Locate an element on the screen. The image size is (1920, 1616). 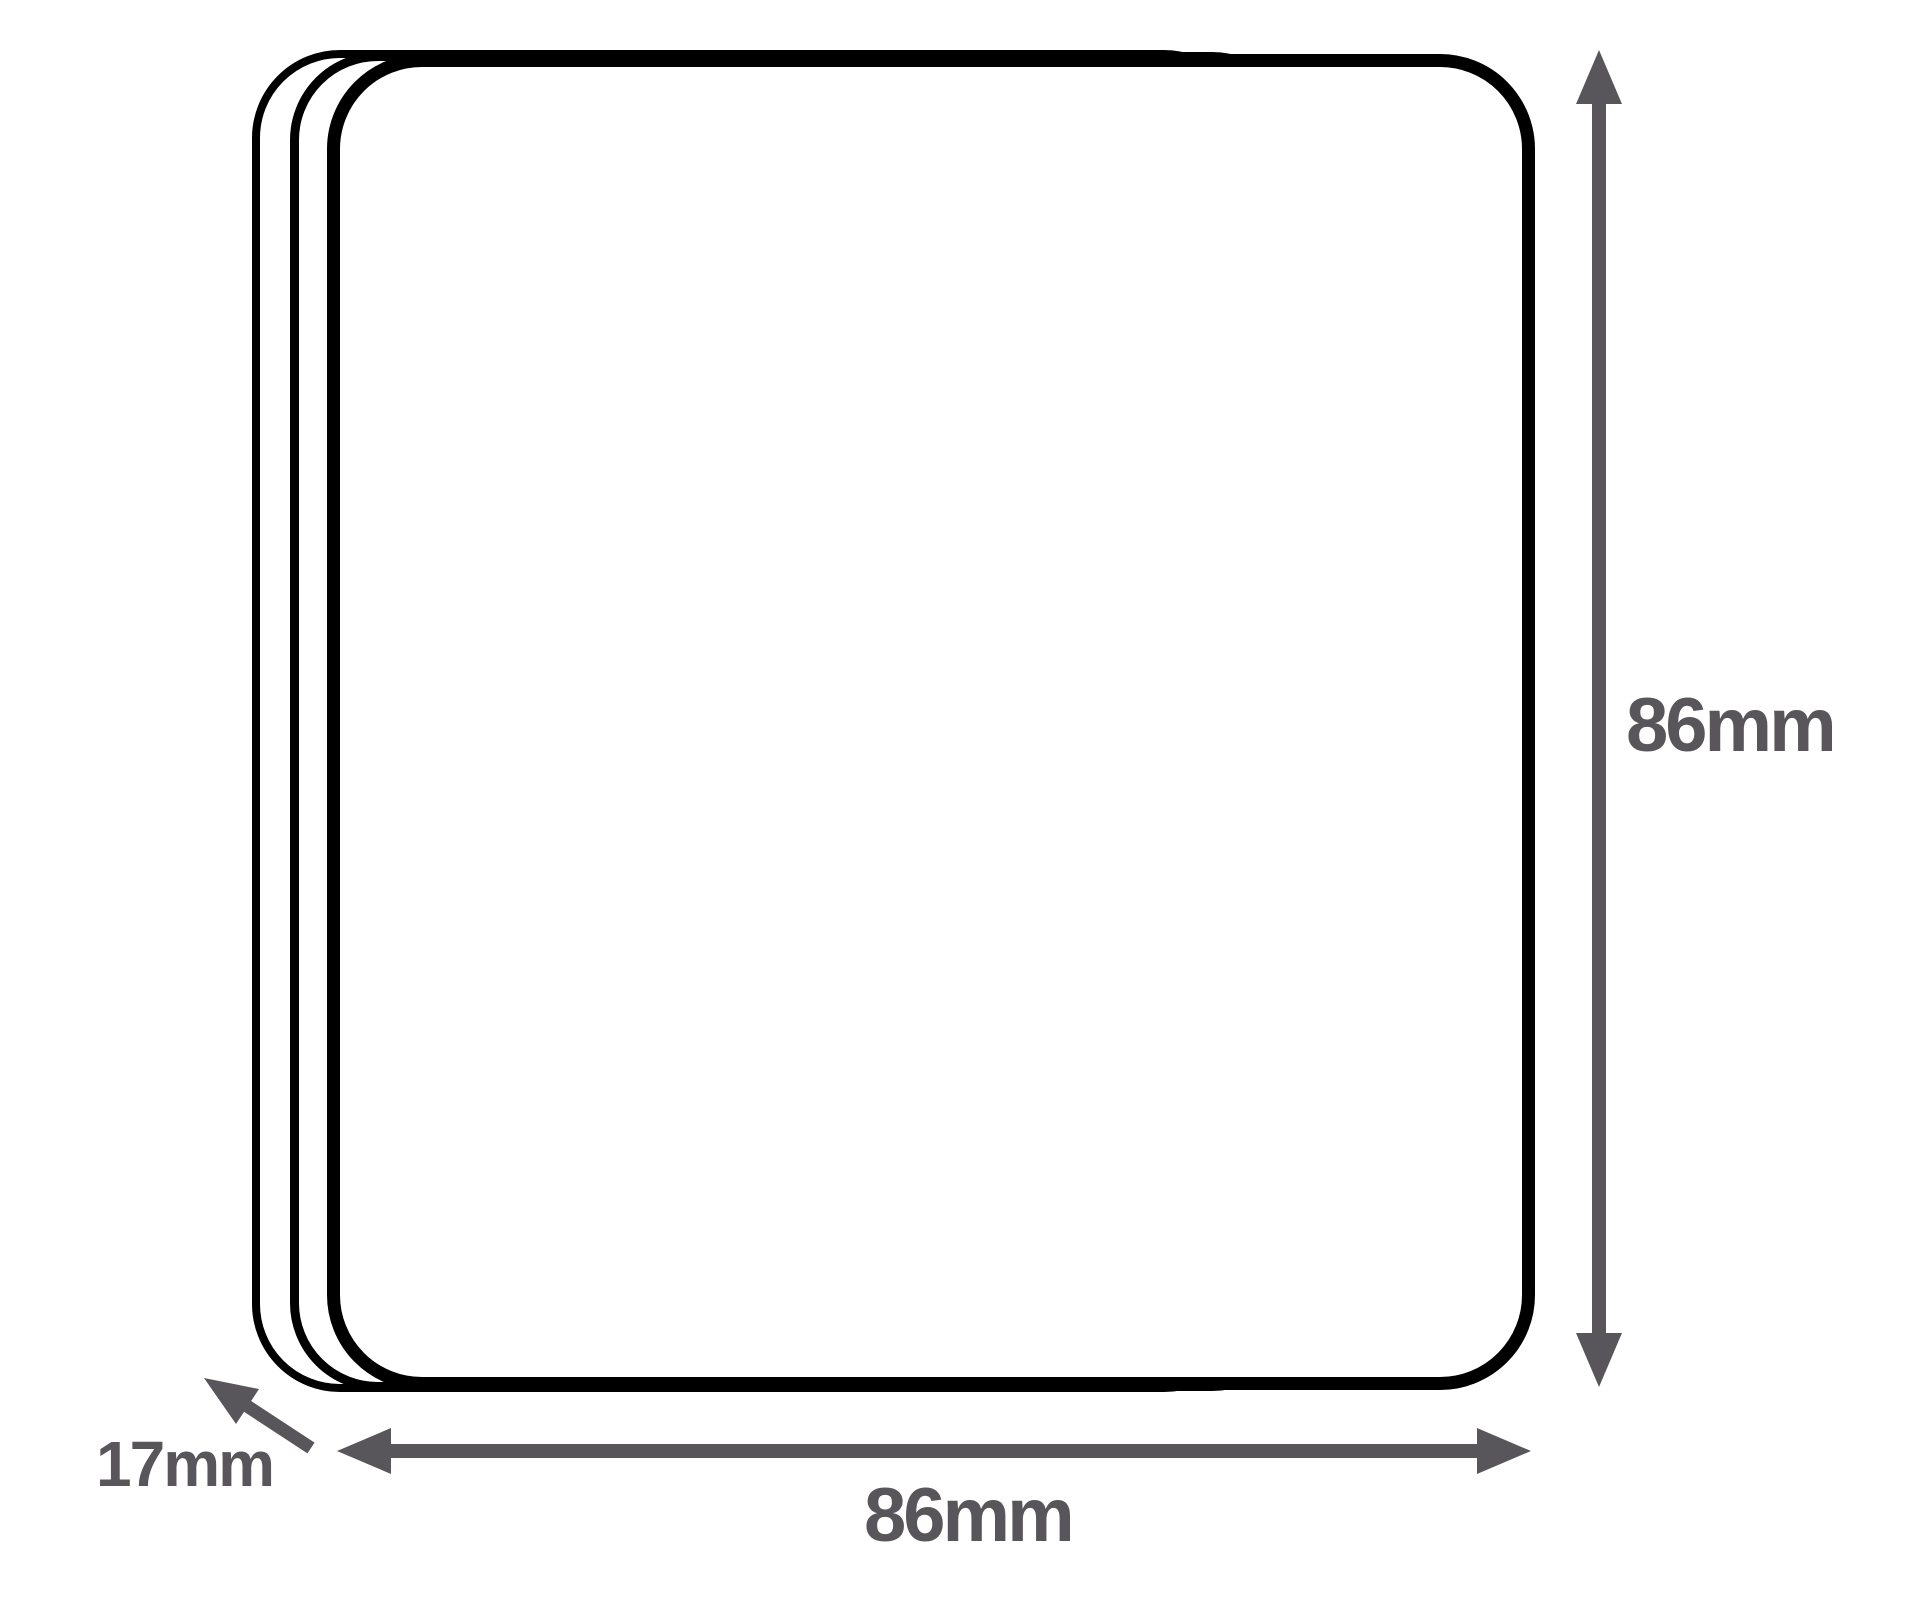
width-arrow-left-icon is located at coordinates (364, 1451).